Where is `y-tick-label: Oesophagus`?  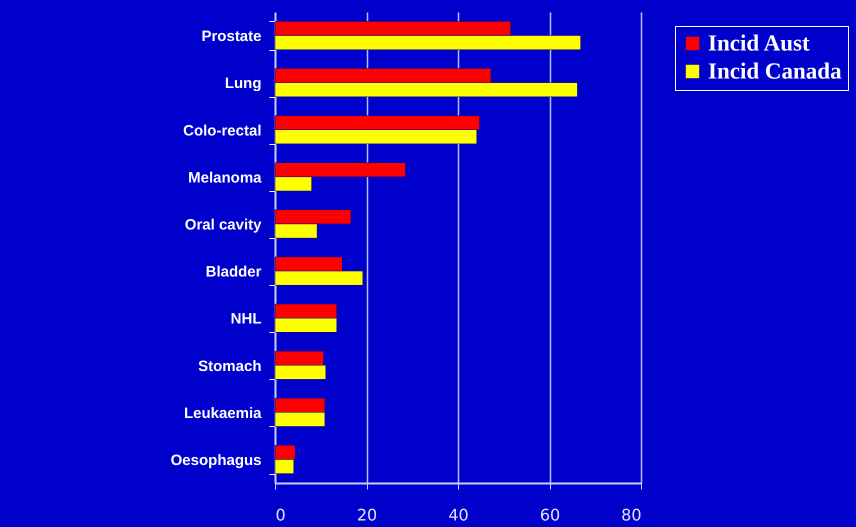
y-tick-label: Oesophagus is located at coordinates (216, 460).